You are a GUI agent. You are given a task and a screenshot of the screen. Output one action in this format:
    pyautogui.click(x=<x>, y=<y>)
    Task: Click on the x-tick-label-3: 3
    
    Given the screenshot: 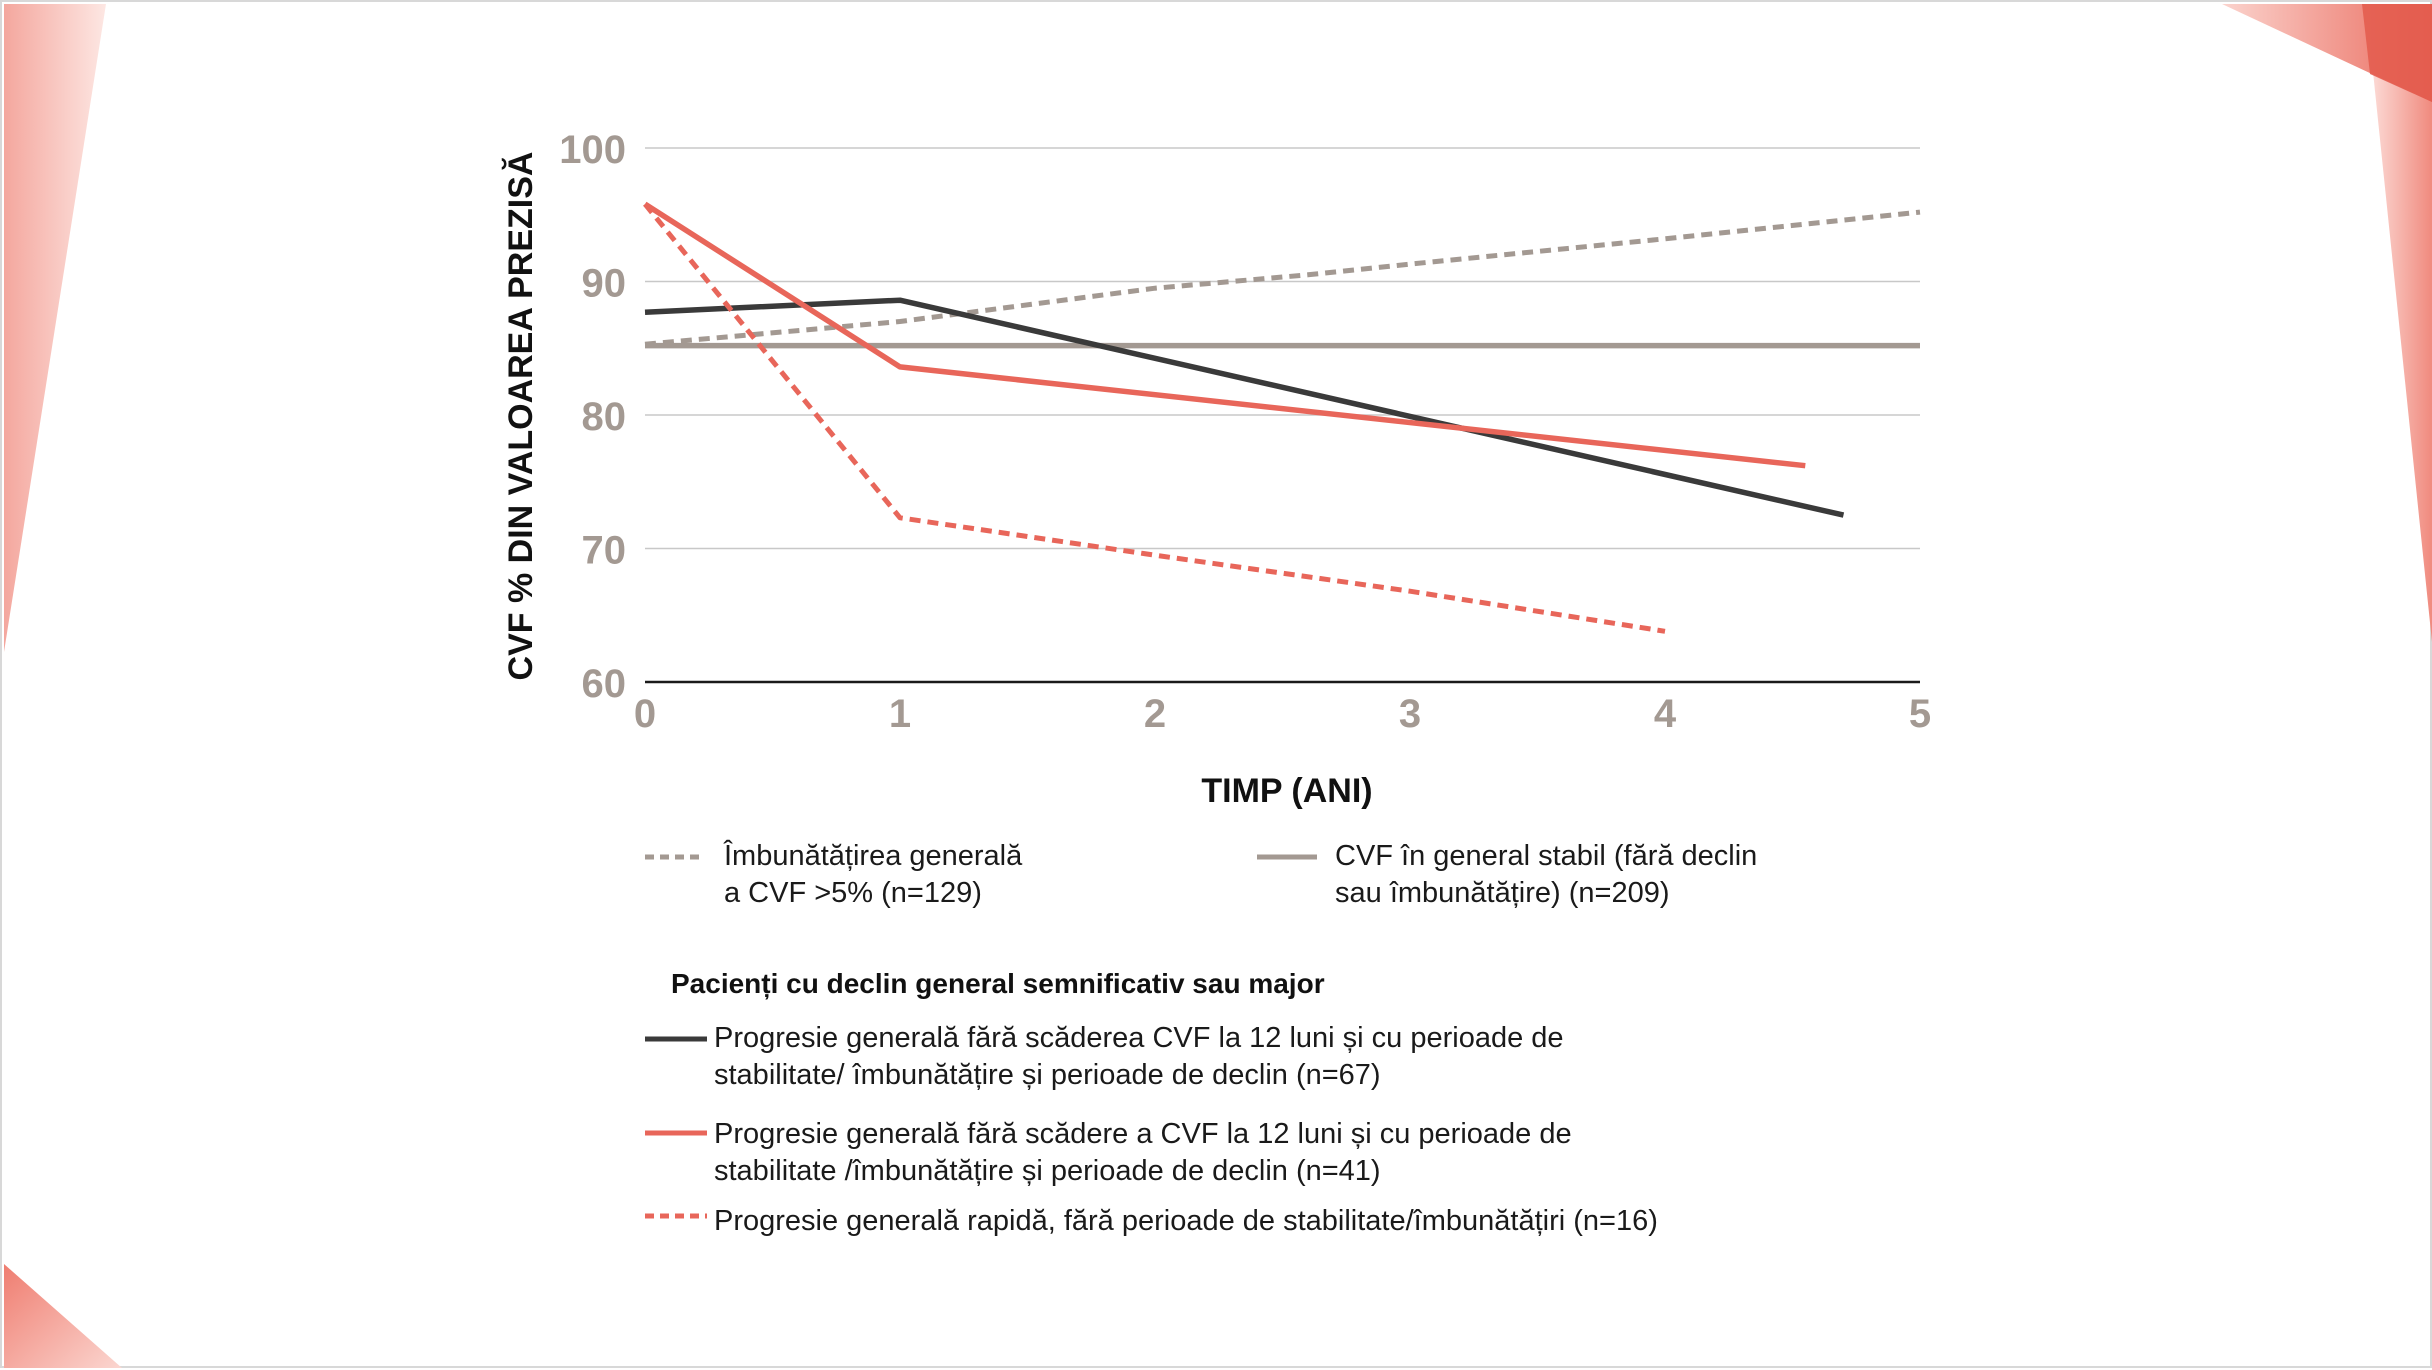 What is the action you would take?
    pyautogui.click(x=1410, y=714)
    